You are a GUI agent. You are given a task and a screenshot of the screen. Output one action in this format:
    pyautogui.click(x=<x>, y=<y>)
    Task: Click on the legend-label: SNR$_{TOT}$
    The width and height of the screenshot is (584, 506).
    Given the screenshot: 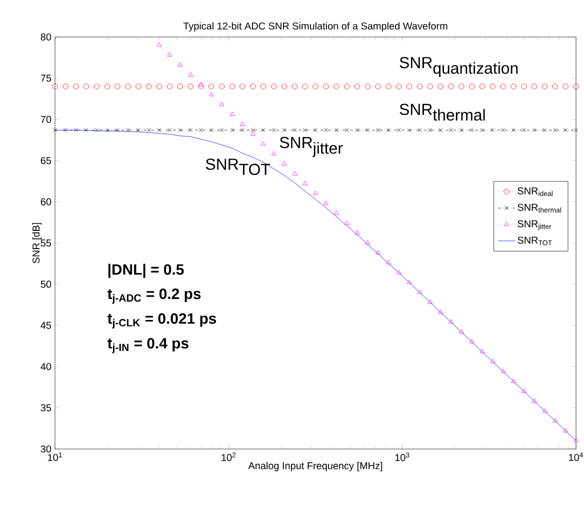 What is the action you would take?
    pyautogui.click(x=535, y=241)
    